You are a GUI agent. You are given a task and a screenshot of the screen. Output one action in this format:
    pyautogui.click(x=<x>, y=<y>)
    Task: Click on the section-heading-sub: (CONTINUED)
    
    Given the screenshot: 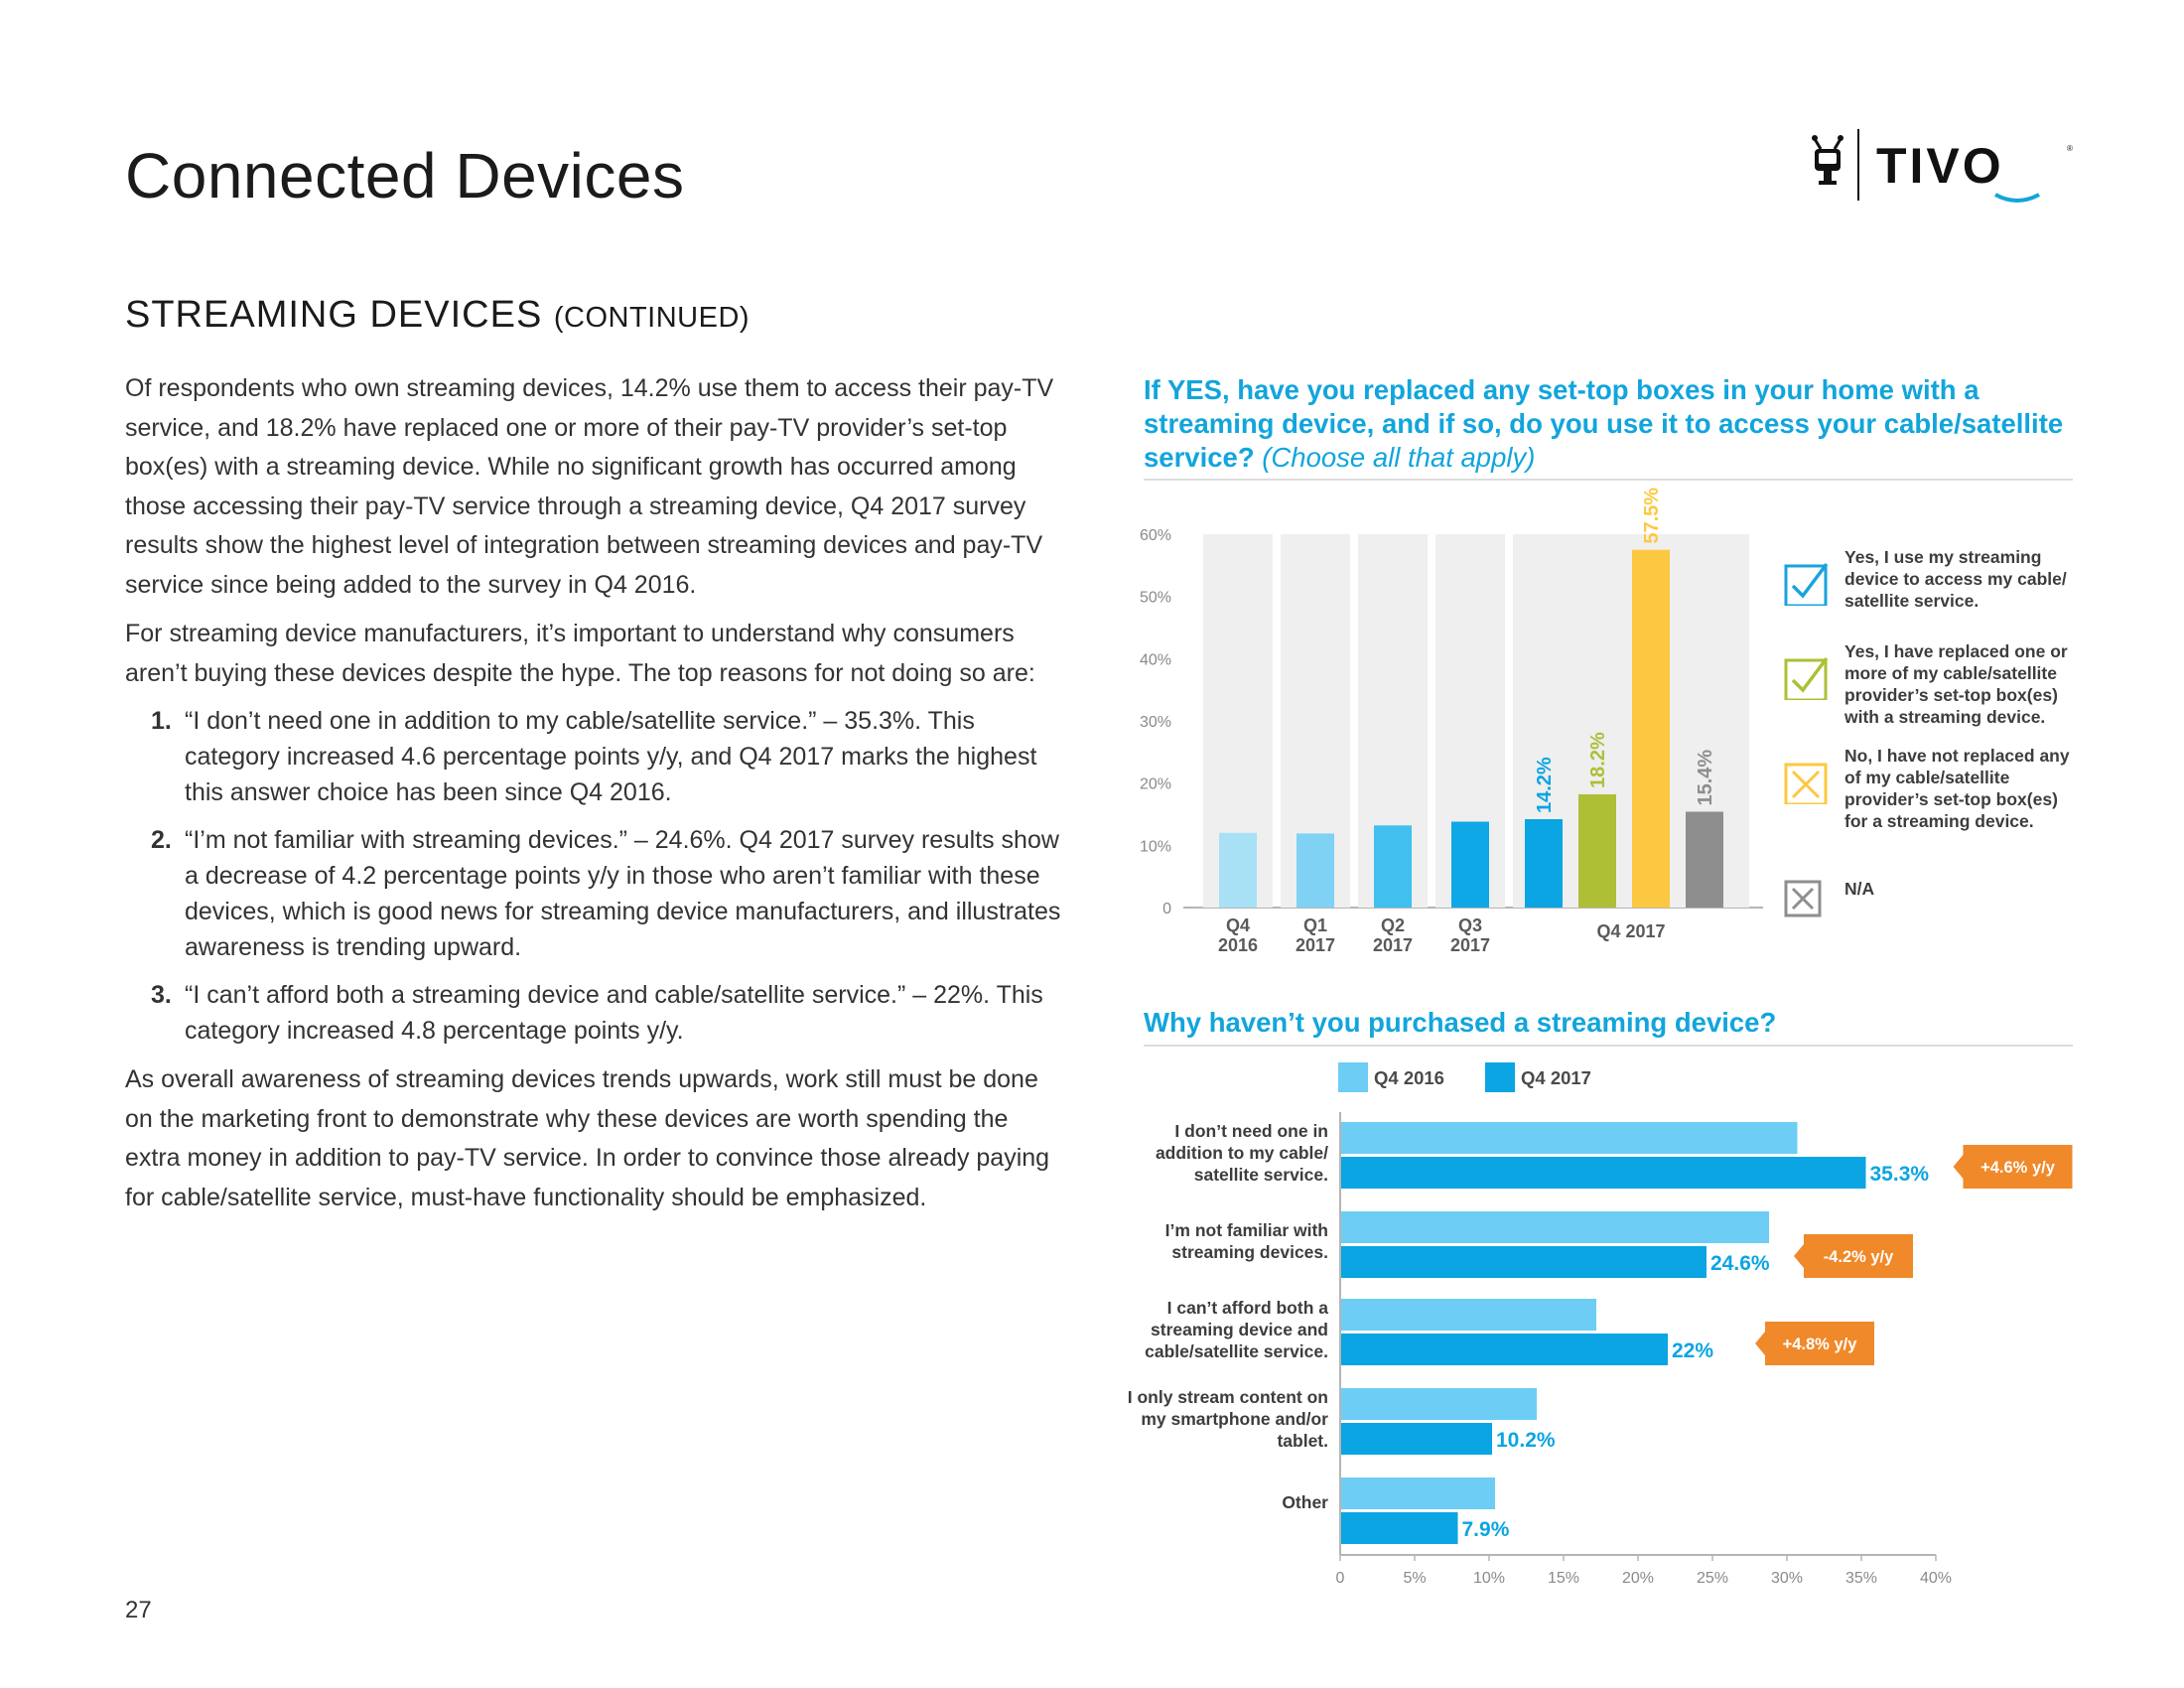 What is the action you would take?
    pyautogui.click(x=652, y=318)
    